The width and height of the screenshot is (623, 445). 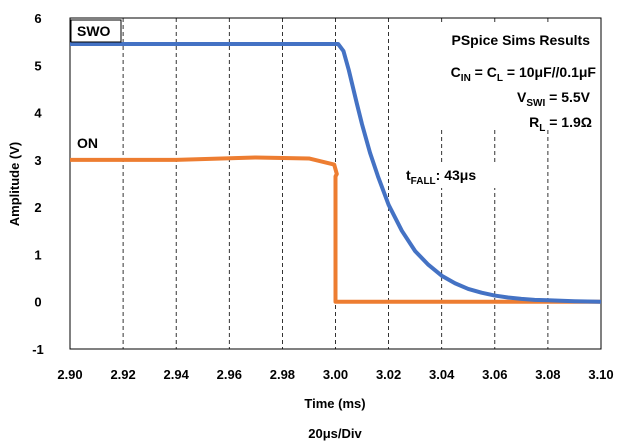 I want to click on x-tick-label: 3.08, so click(x=547, y=374).